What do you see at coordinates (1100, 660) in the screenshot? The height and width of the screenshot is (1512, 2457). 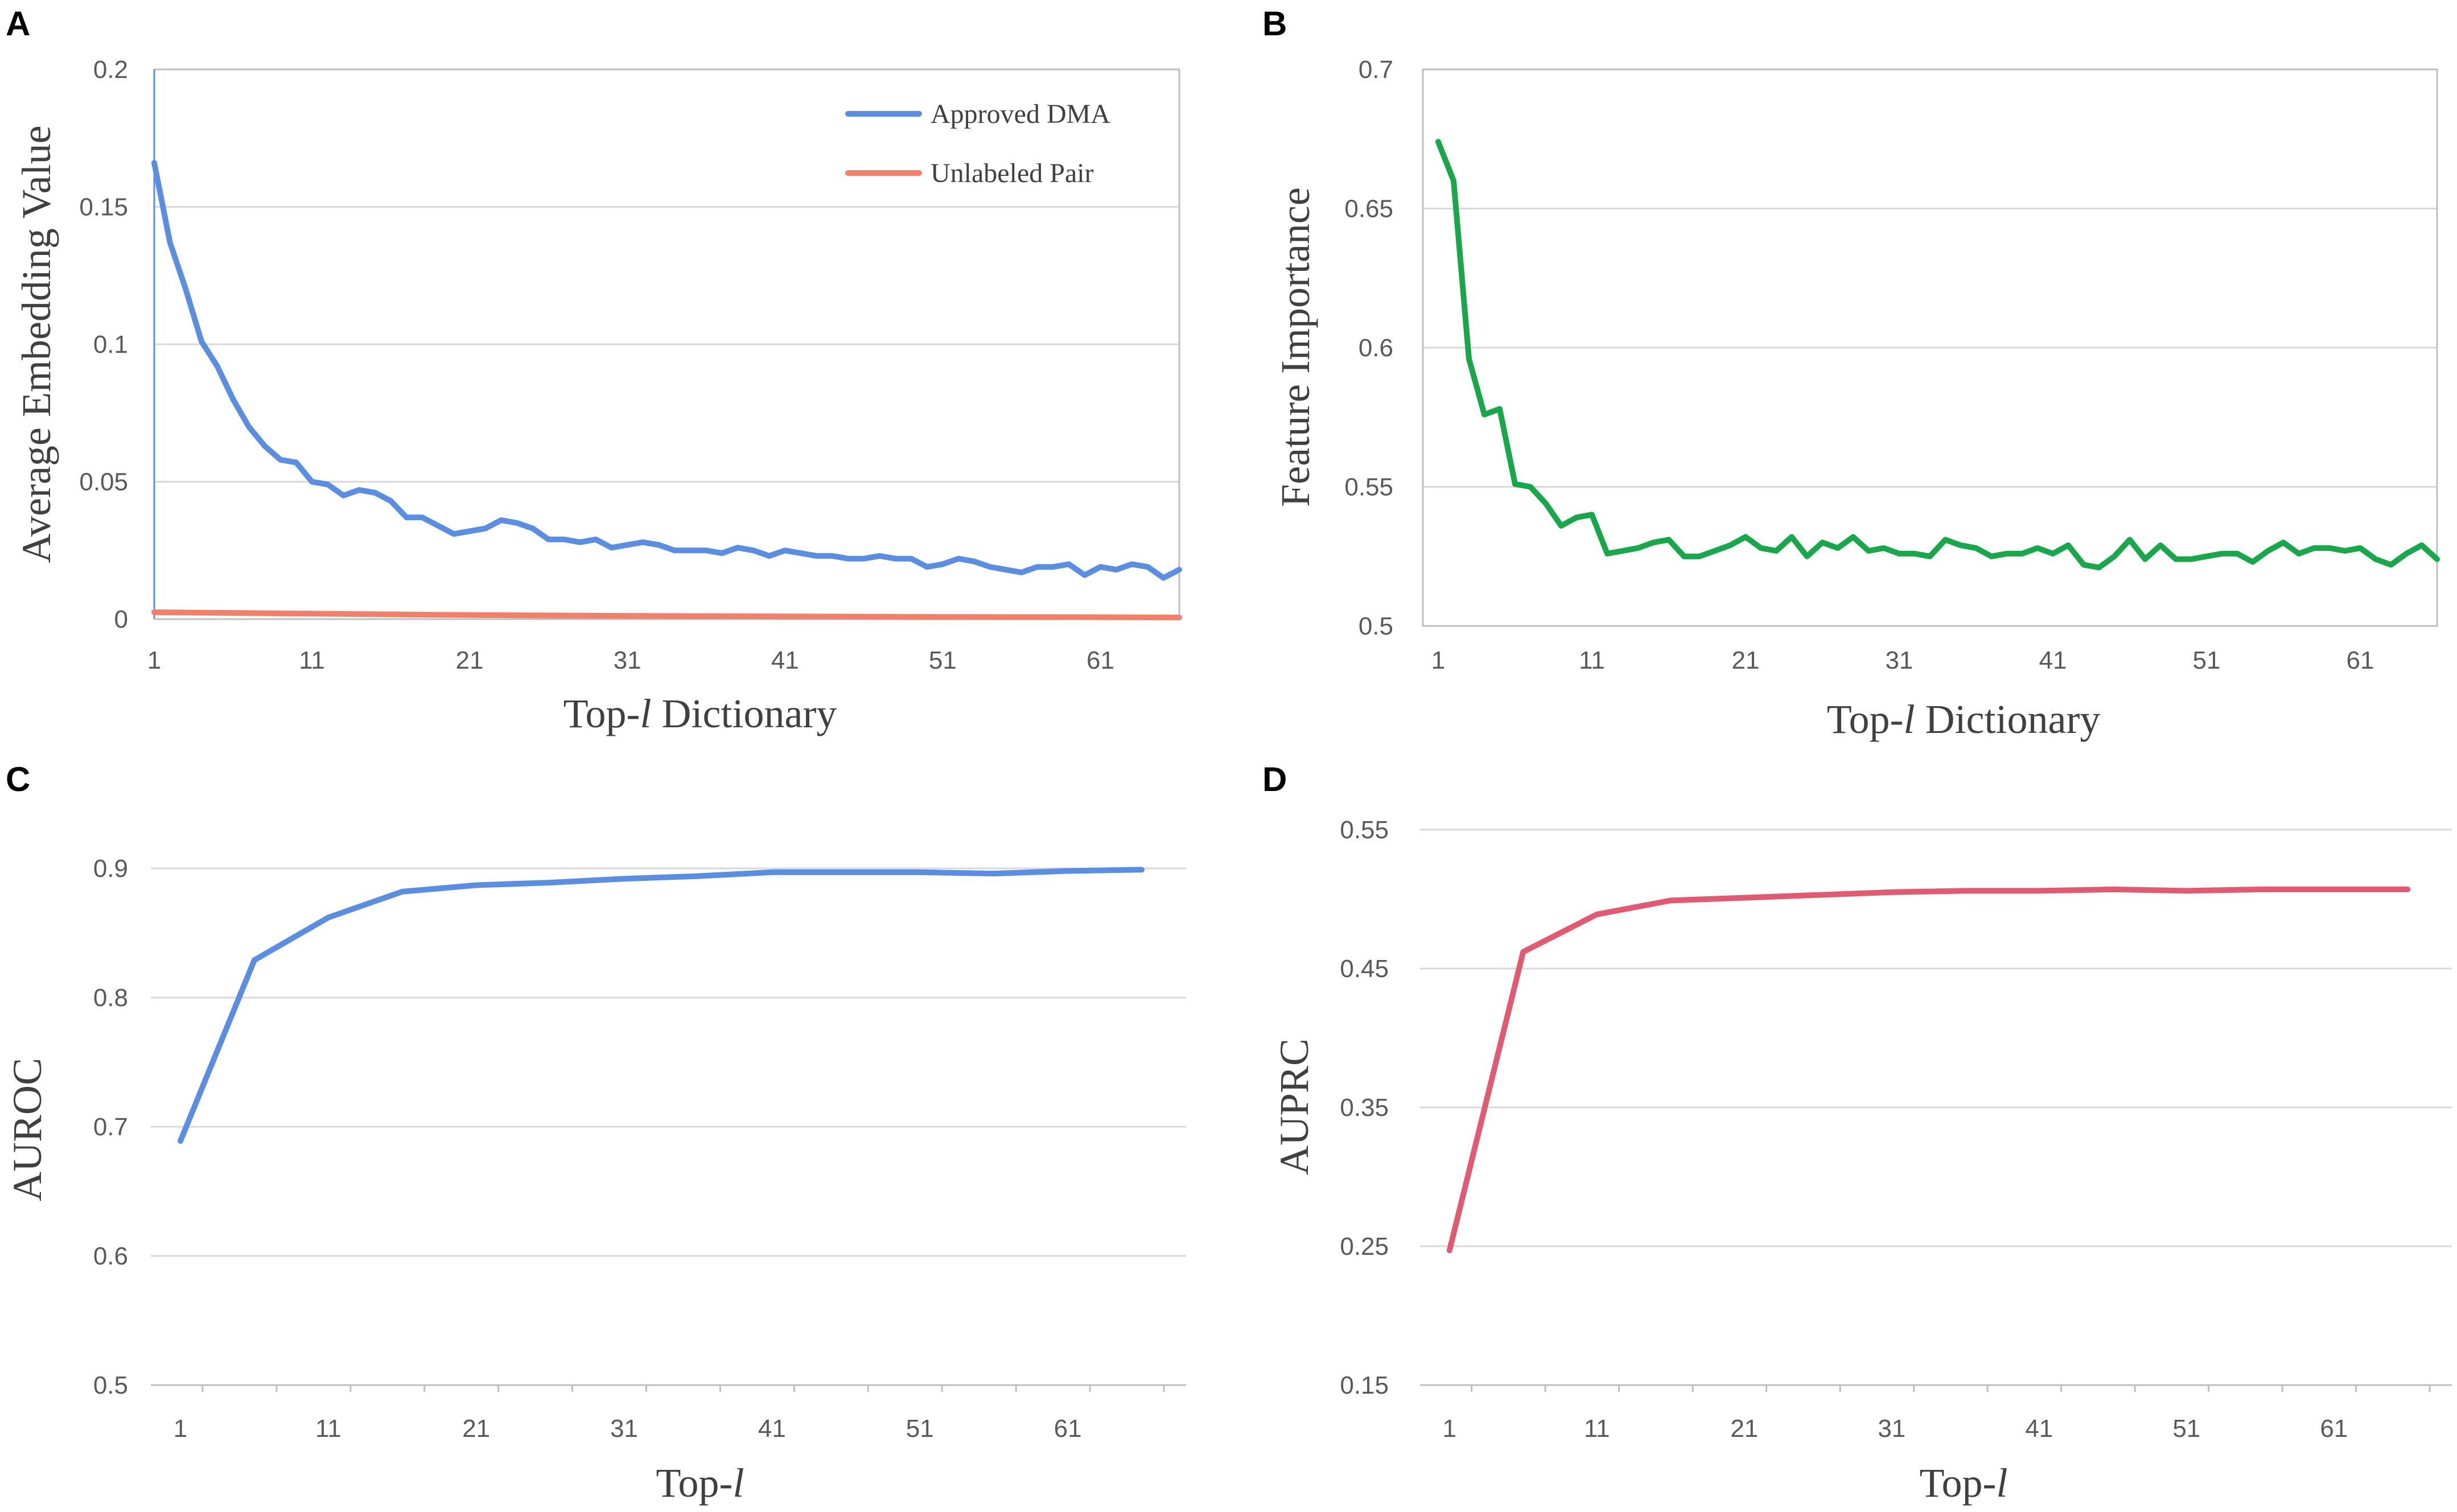 I see `x-tick-label: 61` at bounding box center [1100, 660].